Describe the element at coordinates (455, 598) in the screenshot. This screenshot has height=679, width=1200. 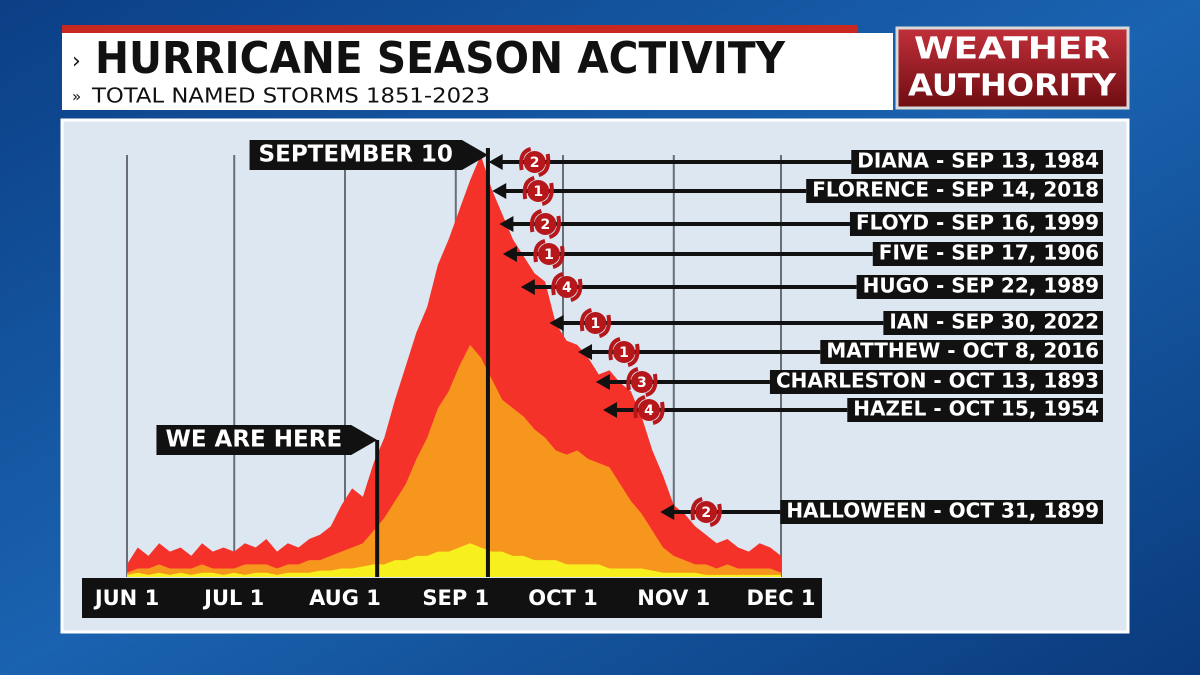
I see `x-tick-label: SEP 1` at that location.